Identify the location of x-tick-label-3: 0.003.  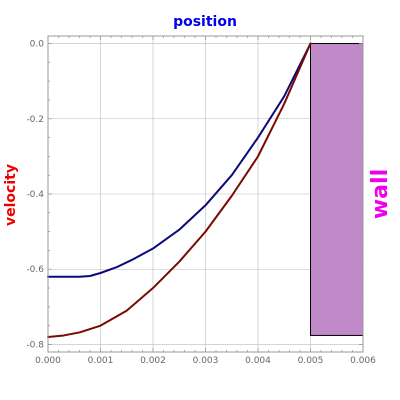
(206, 361).